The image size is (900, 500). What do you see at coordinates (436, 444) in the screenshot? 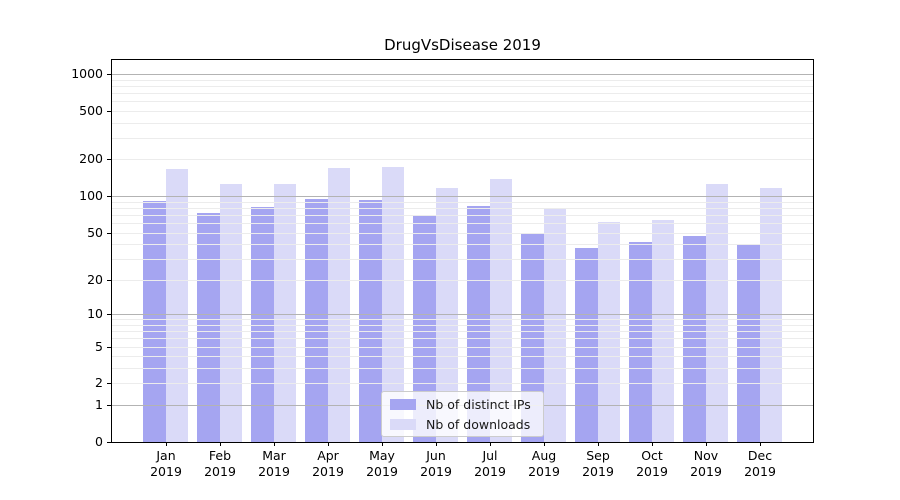
I see `x-tick-jun` at bounding box center [436, 444].